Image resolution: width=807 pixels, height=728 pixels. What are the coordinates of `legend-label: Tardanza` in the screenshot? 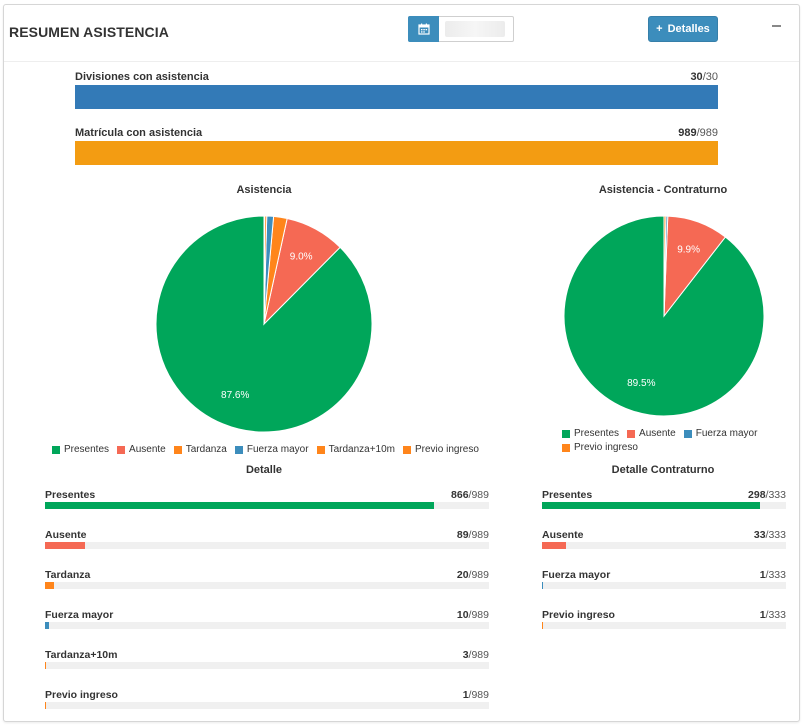 It's located at (206, 449).